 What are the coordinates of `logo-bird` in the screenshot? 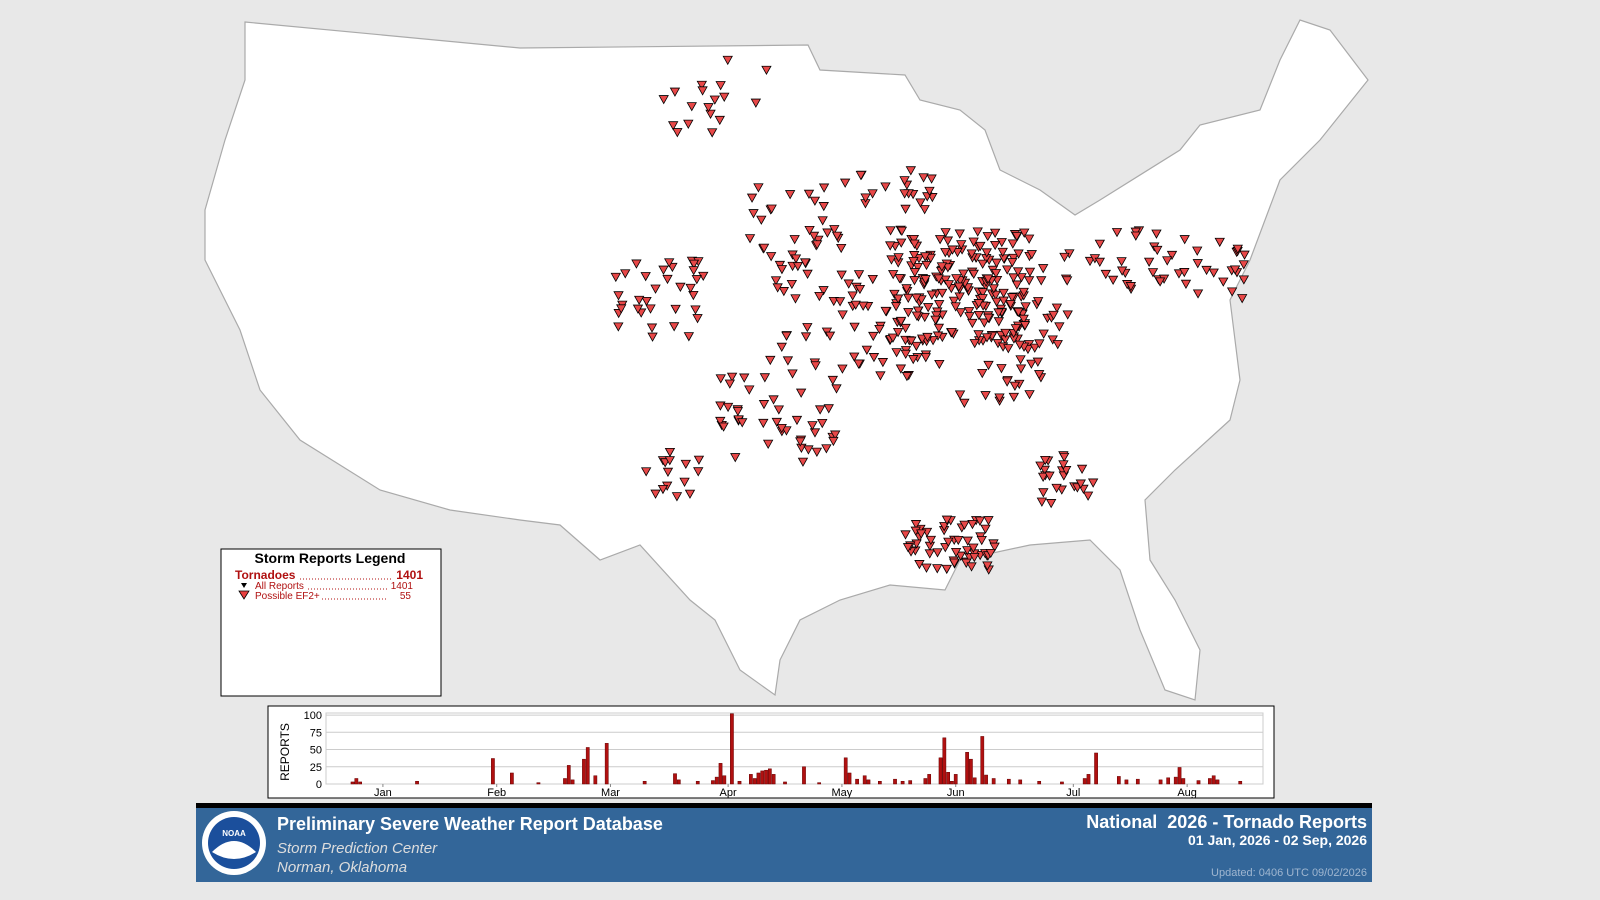 It's located at (234, 850).